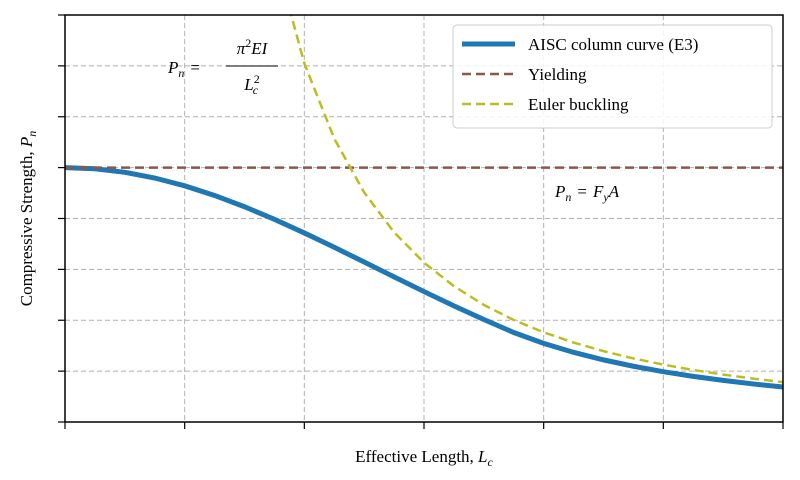 Image resolution: width=800 pixels, height=480 pixels. I want to click on x-axis-label: Effective Length, Lc, so click(424, 458).